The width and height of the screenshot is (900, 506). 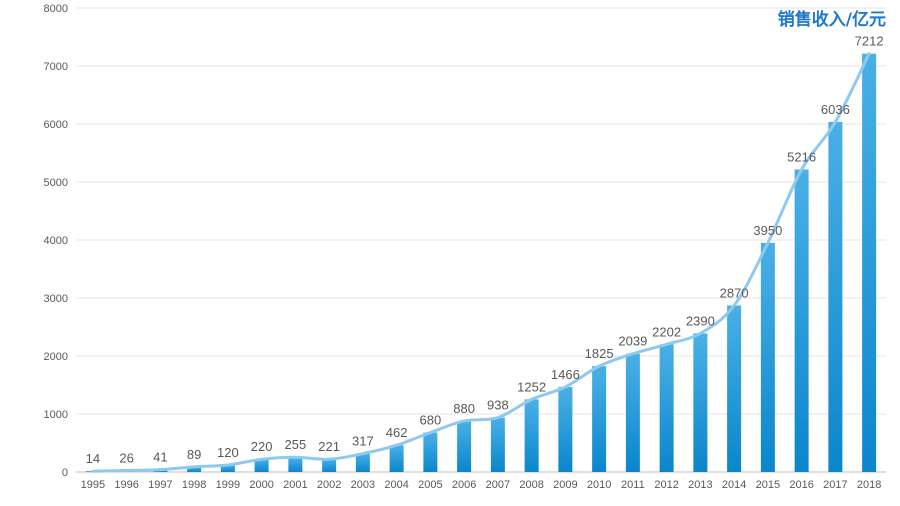 What do you see at coordinates (329, 446) in the screenshot?
I see `data-label-2002: 221` at bounding box center [329, 446].